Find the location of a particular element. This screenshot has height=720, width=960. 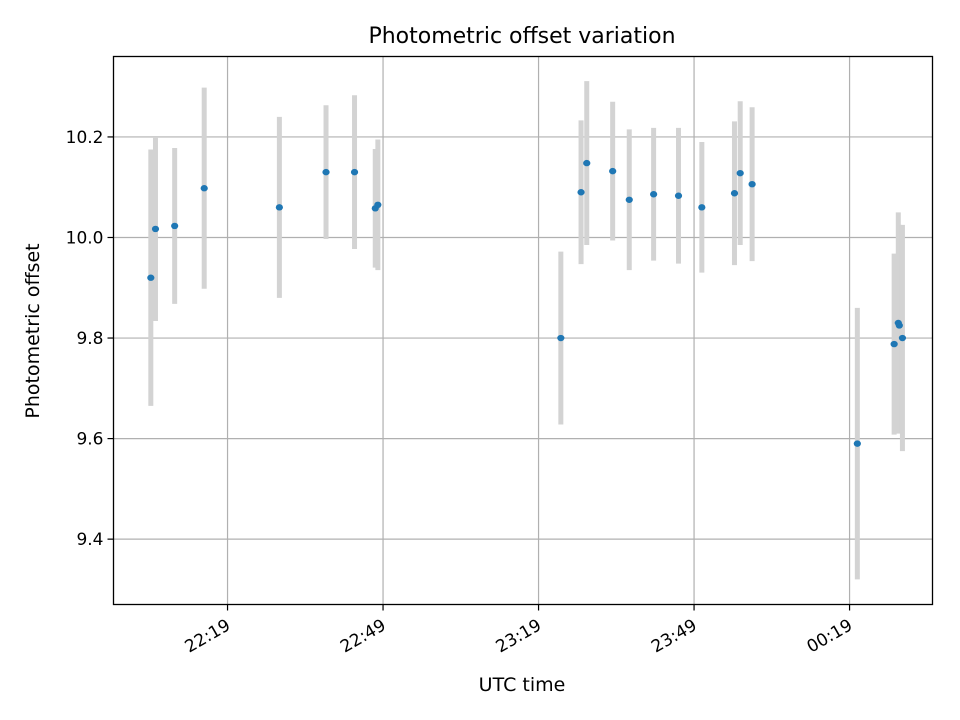

y-axis-label: Photometric offset is located at coordinates (33, 330).